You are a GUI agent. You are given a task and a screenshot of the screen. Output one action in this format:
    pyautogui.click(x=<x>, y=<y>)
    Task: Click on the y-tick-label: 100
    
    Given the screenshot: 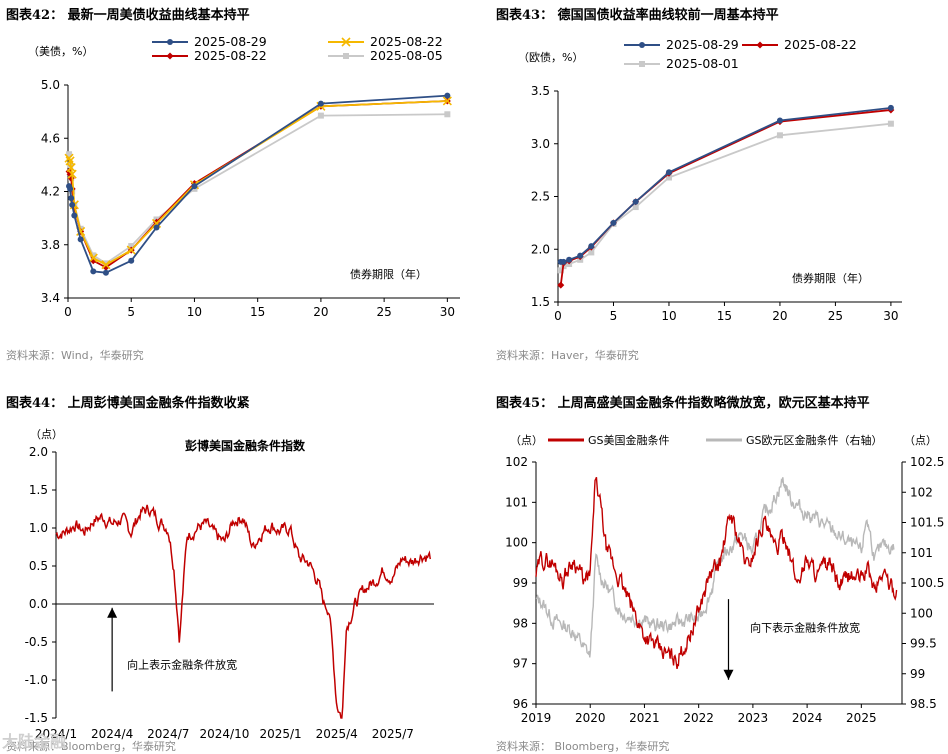 What is the action you would take?
    pyautogui.click(x=921, y=613)
    